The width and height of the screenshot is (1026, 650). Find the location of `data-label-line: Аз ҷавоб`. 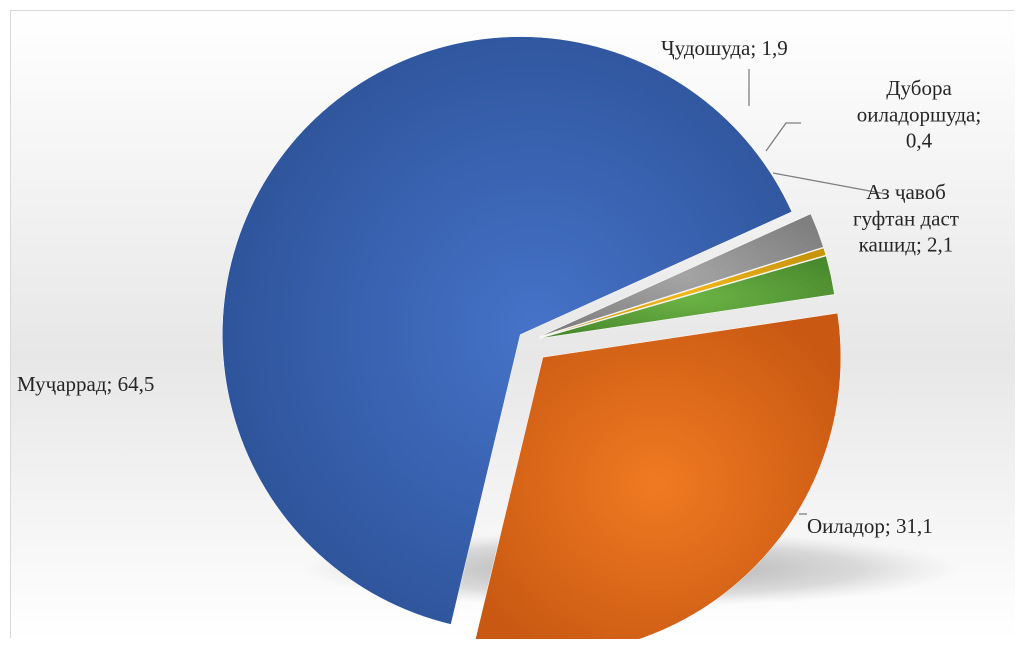

data-label-line: Аз ҷавоб is located at coordinates (906, 192).